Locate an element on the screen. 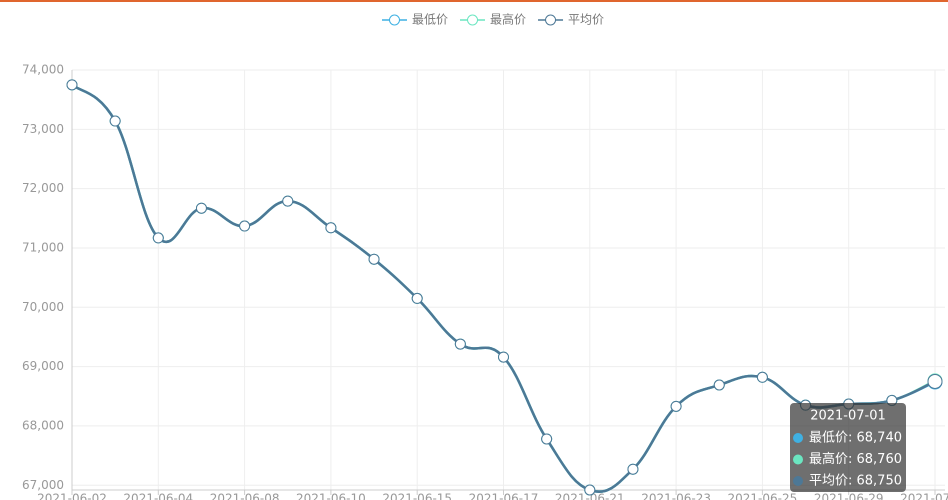 The image size is (948, 500). y-tick-label: 70,000 is located at coordinates (43, 307).